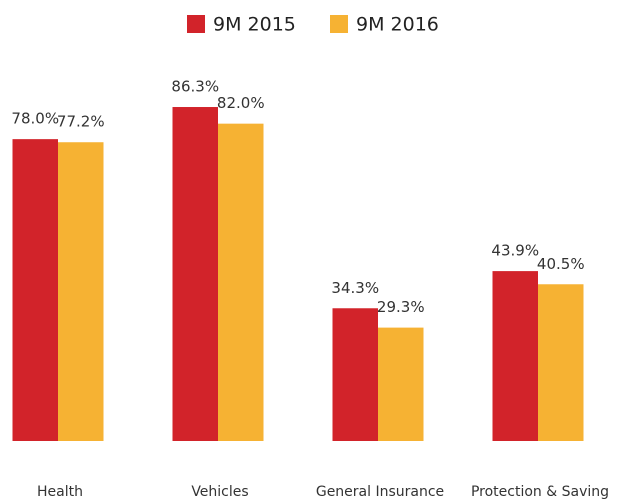  Describe the element at coordinates (195, 87) in the screenshot. I see `data-label: 86.3%` at that location.